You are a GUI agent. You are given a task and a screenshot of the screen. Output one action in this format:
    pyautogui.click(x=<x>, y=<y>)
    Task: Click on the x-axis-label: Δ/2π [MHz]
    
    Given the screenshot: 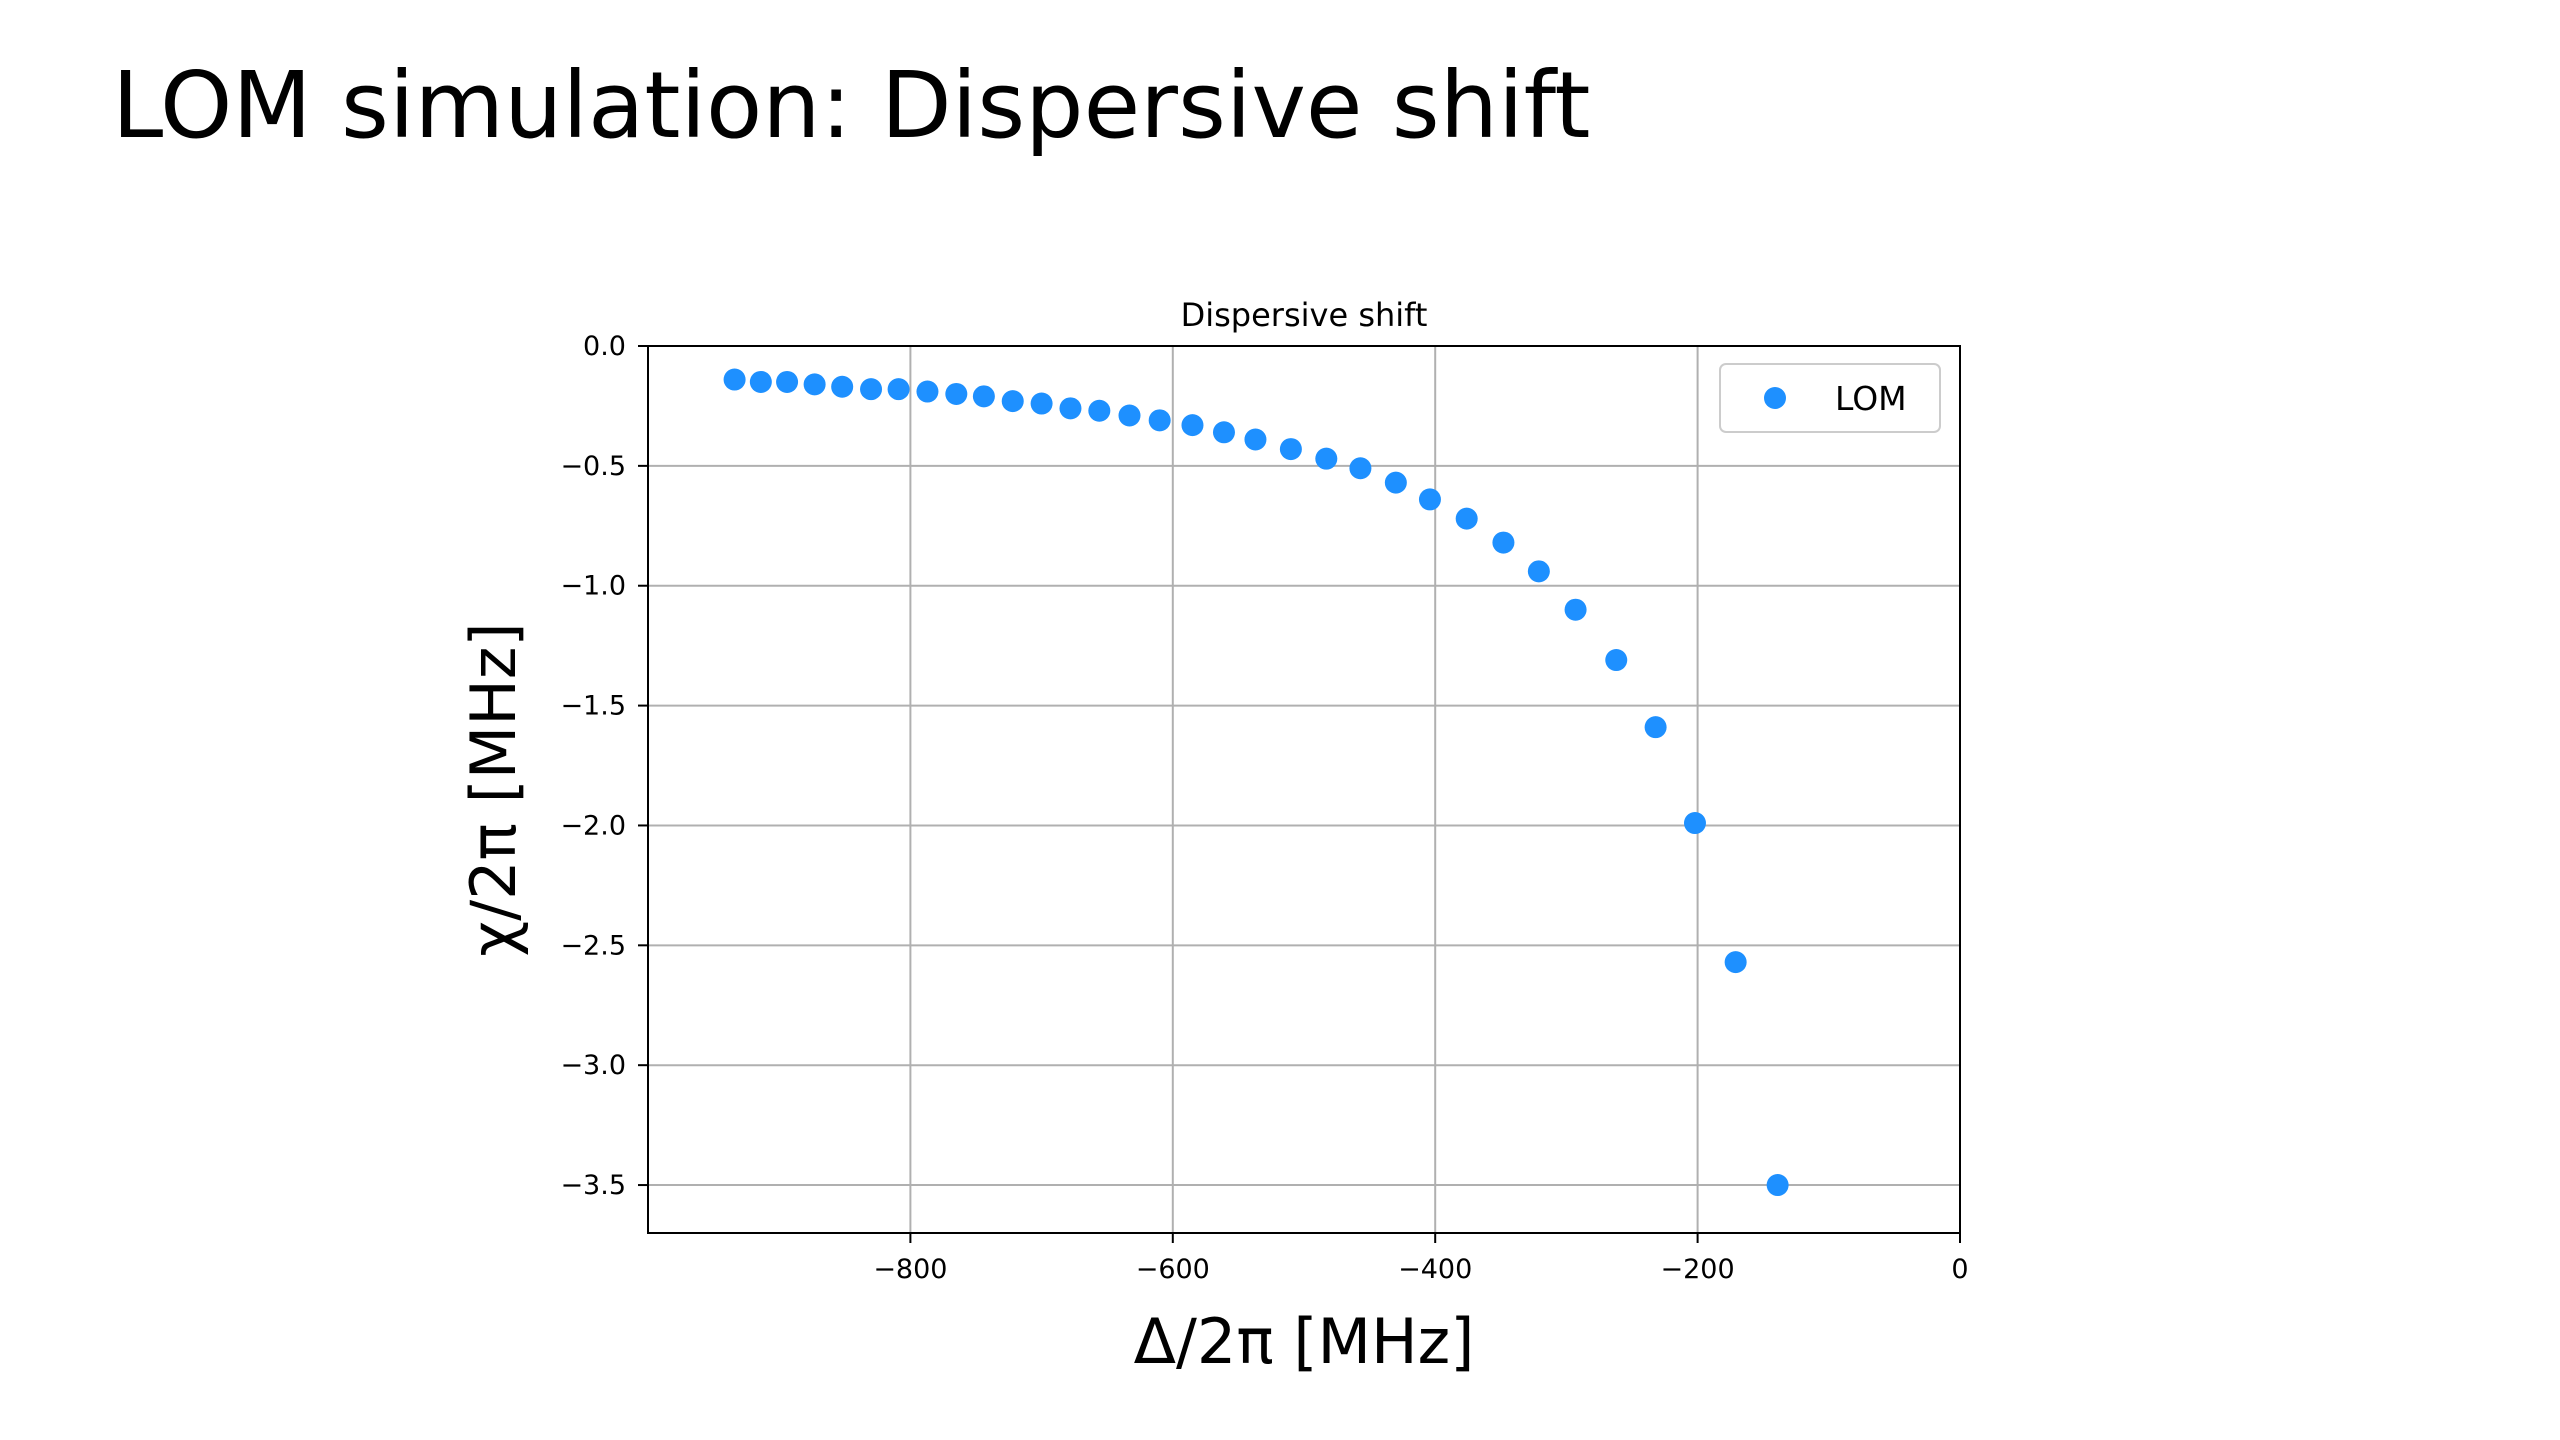 What is the action you would take?
    pyautogui.click(x=1304, y=1341)
    